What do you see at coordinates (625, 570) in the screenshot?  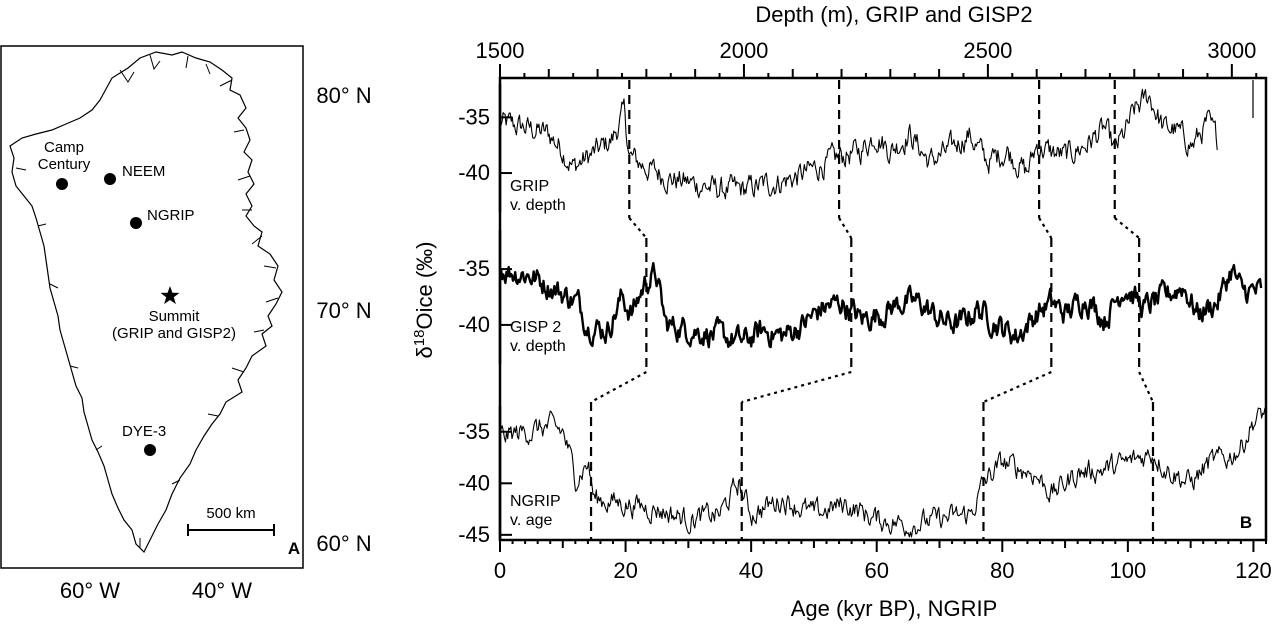 I see `bottom-tick-label: 20` at bounding box center [625, 570].